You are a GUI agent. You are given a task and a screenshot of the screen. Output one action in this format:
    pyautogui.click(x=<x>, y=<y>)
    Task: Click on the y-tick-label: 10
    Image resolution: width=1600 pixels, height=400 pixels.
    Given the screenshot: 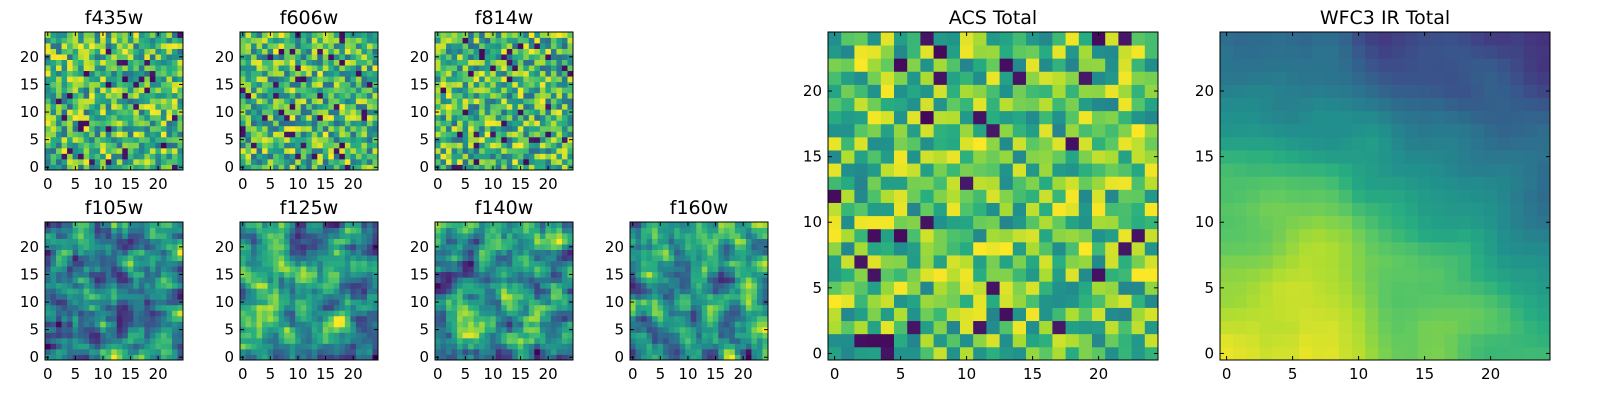 What is the action you would take?
    pyautogui.click(x=614, y=302)
    